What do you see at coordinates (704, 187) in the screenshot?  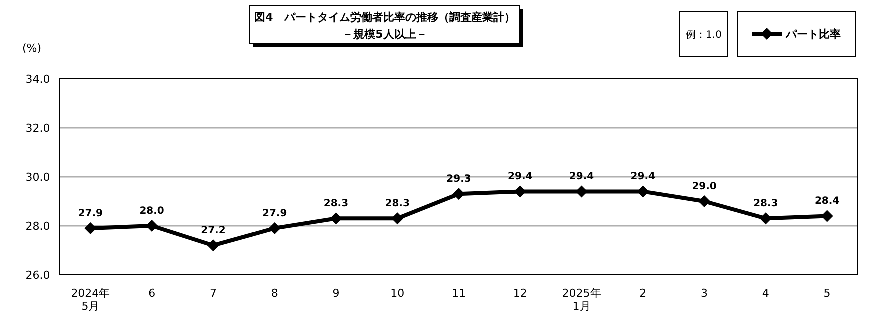 I see `data-label: 29.0` at bounding box center [704, 187].